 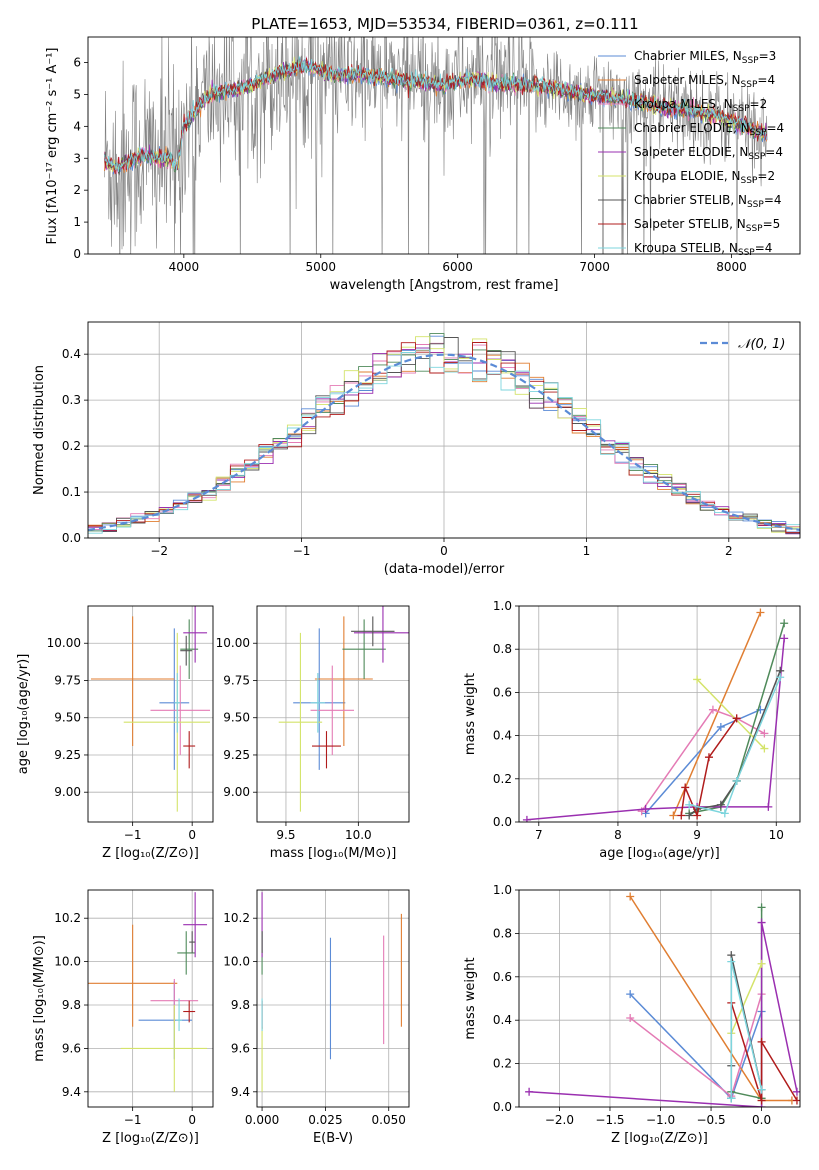 I want to click on x-tick-label: 7000, so click(x=594, y=267).